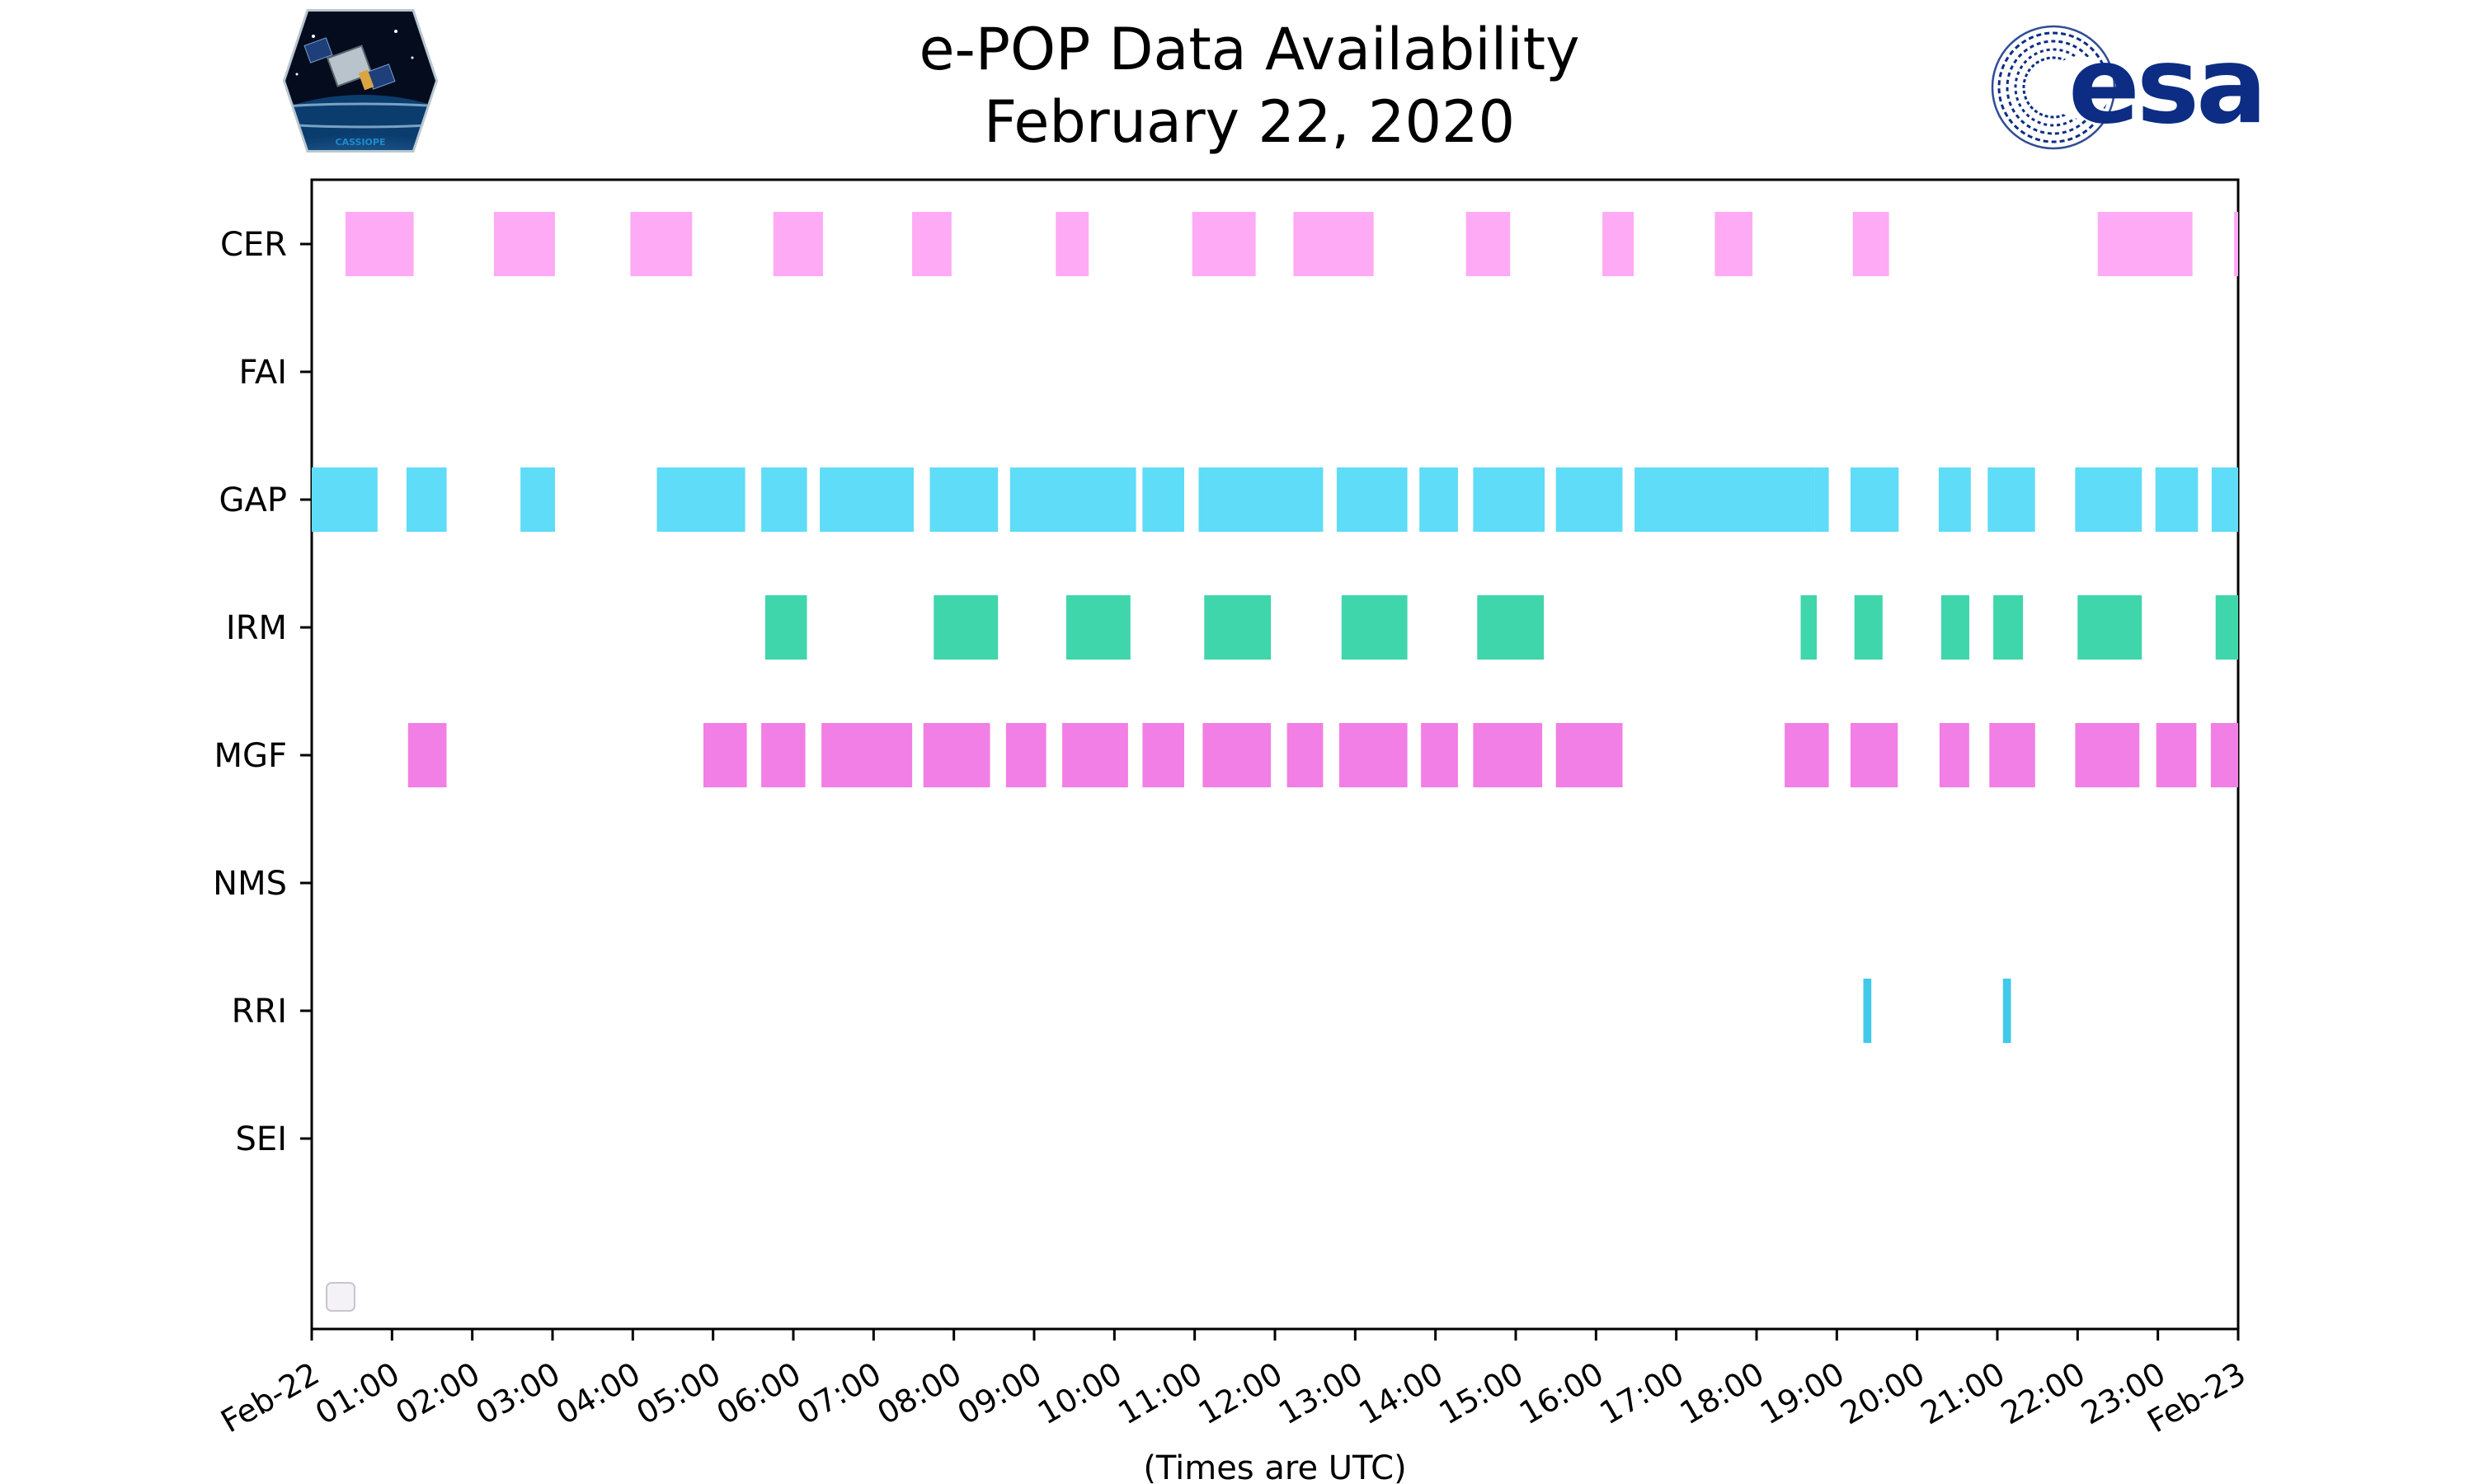 The width and height of the screenshot is (2474, 1484). I want to click on satellite-icon, so click(349, 64).